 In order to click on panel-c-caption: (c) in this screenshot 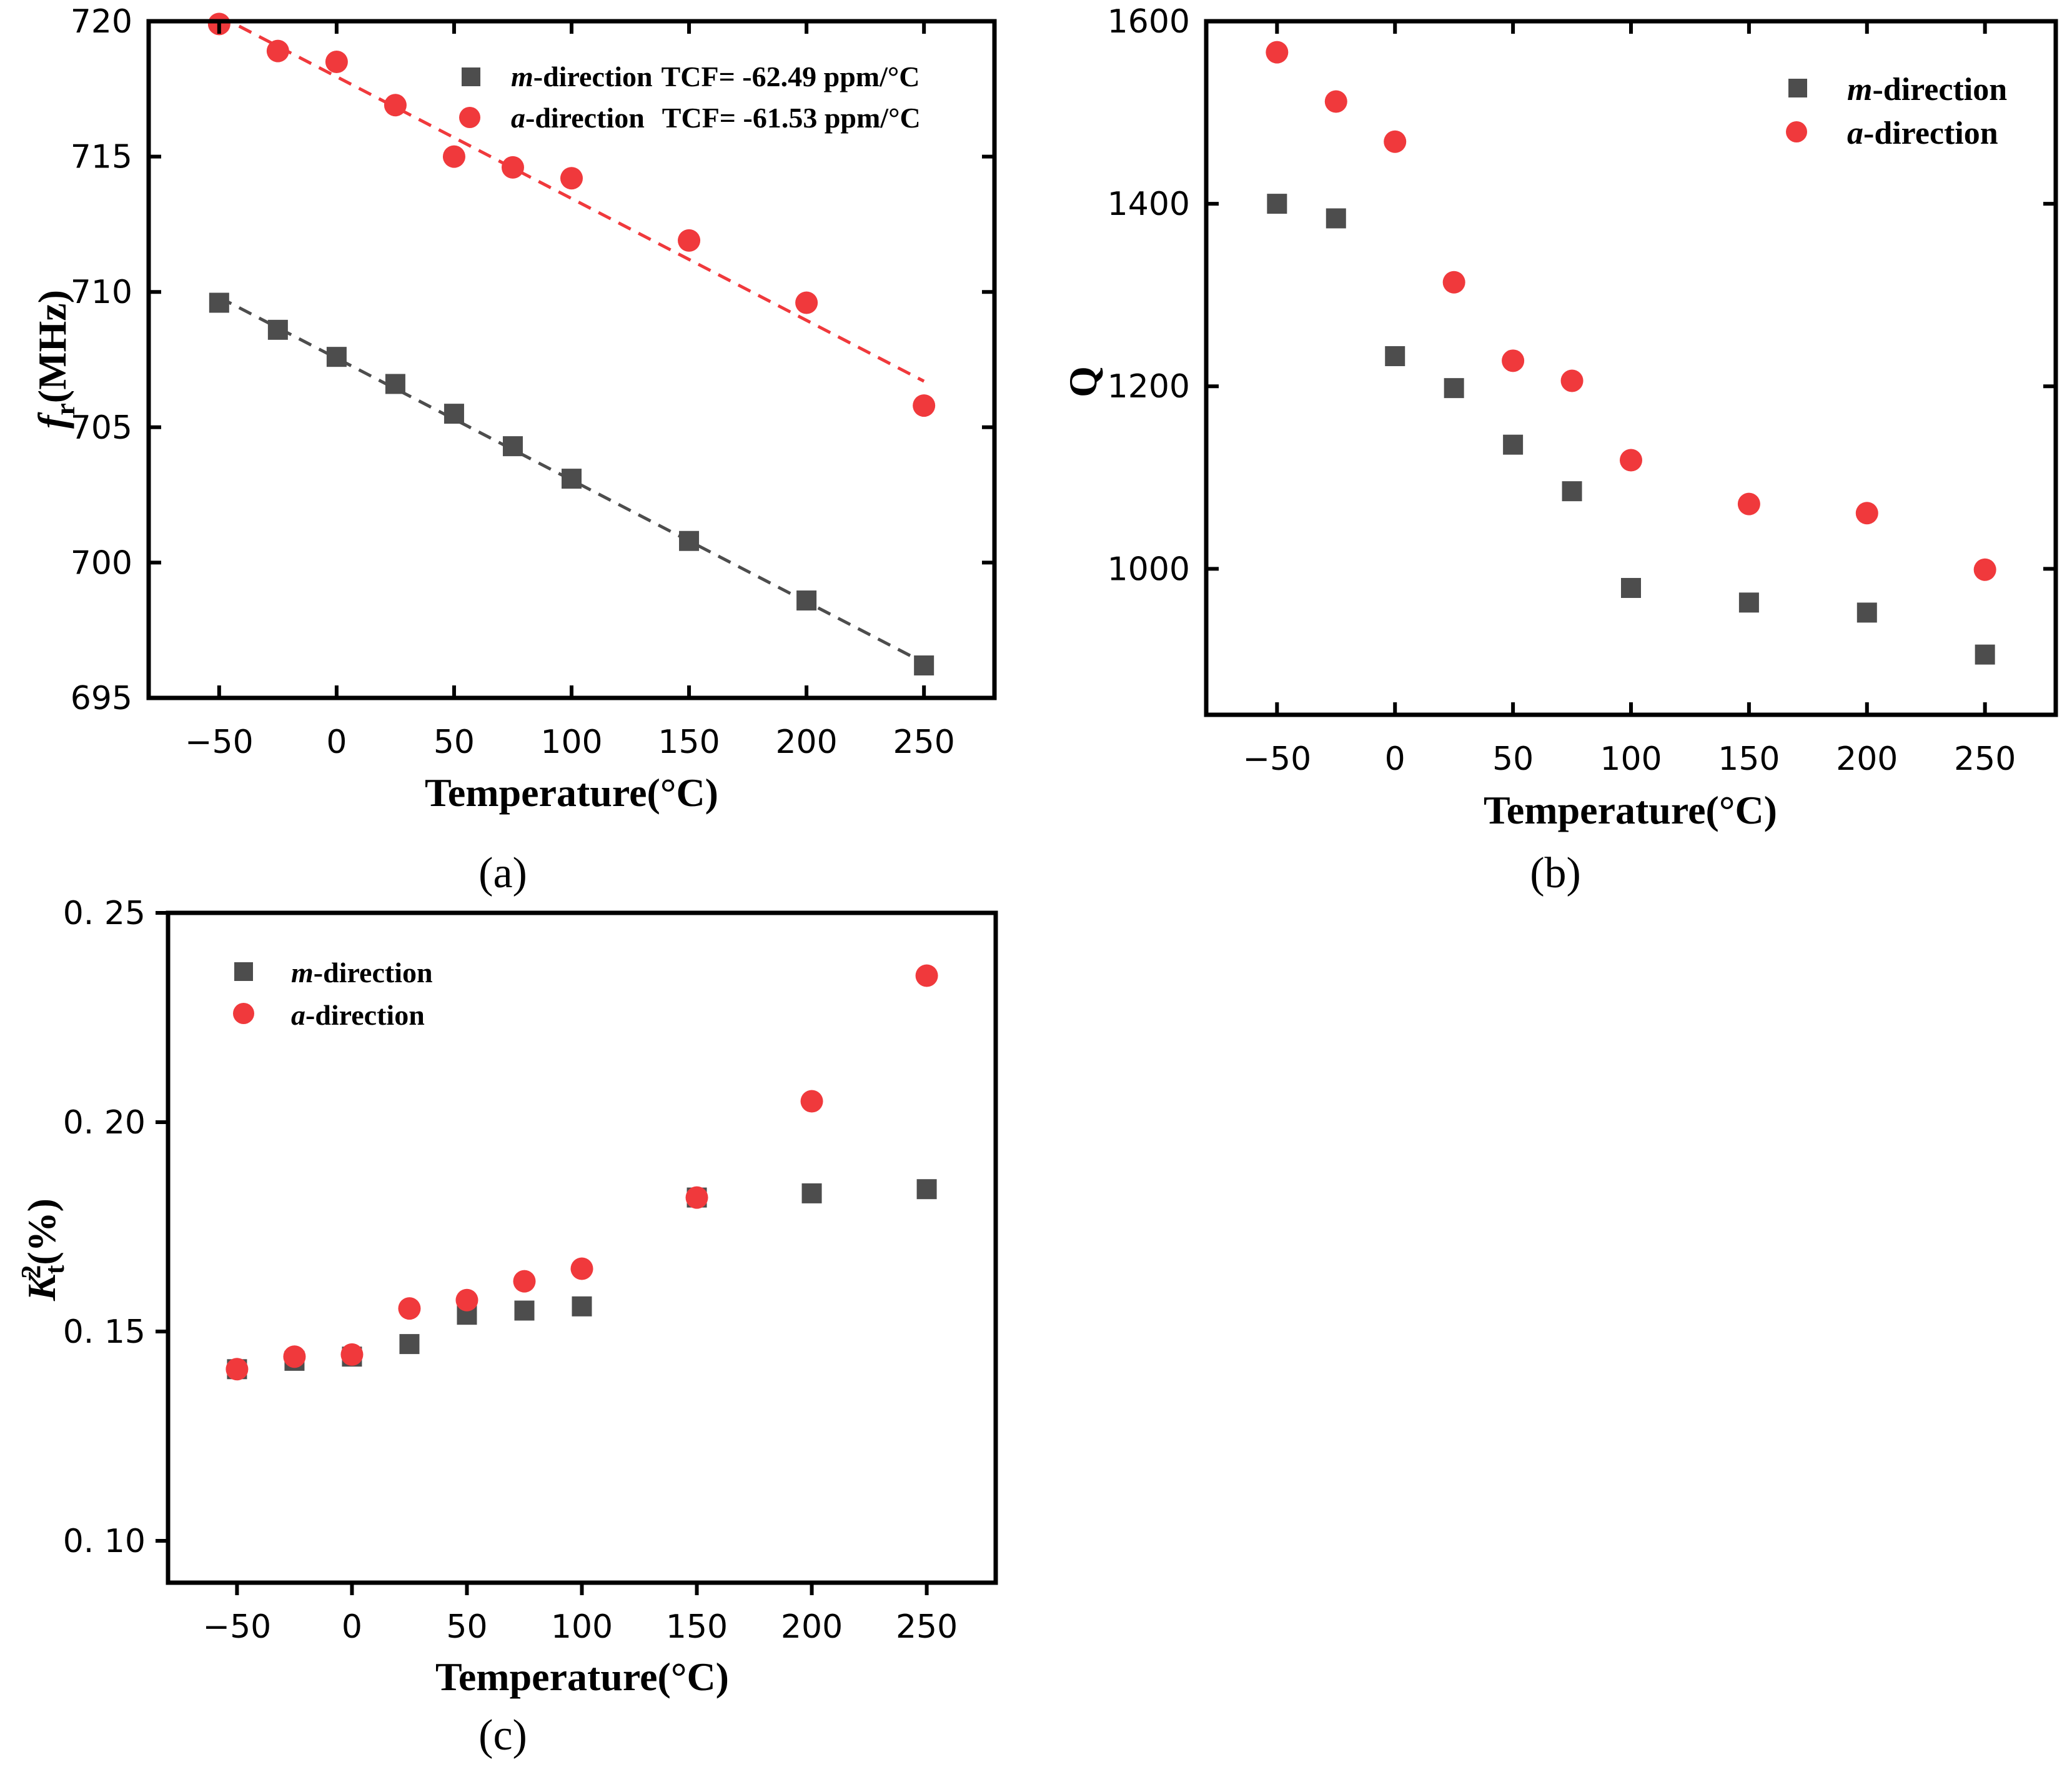, I will do `click(502, 1736)`.